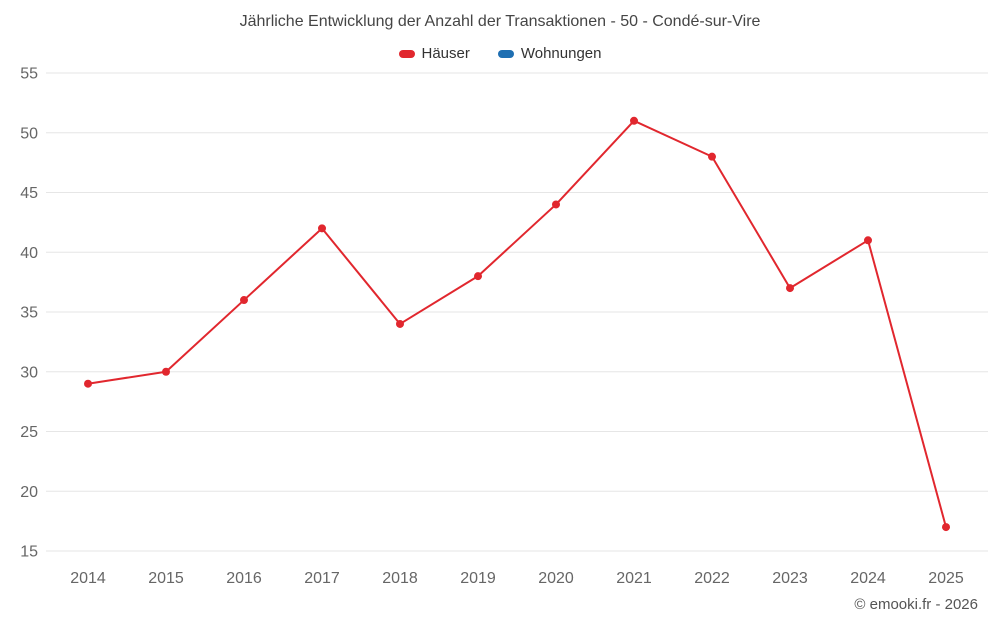  I want to click on y-tick-label: 15, so click(29, 552).